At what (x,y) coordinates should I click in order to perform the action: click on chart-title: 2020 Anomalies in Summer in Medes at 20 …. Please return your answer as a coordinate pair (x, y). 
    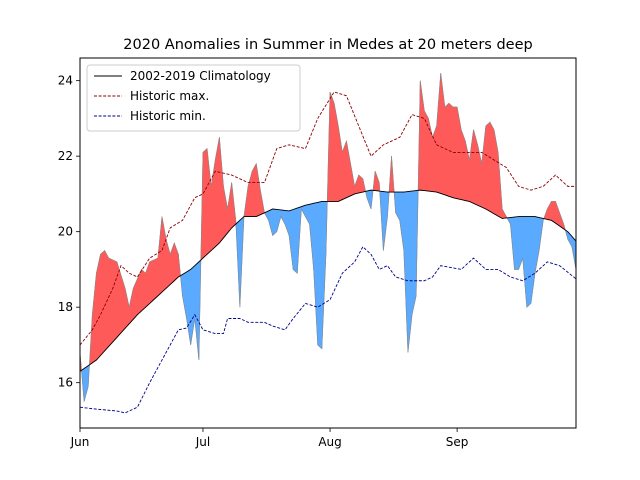
    Looking at the image, I should click on (327, 45).